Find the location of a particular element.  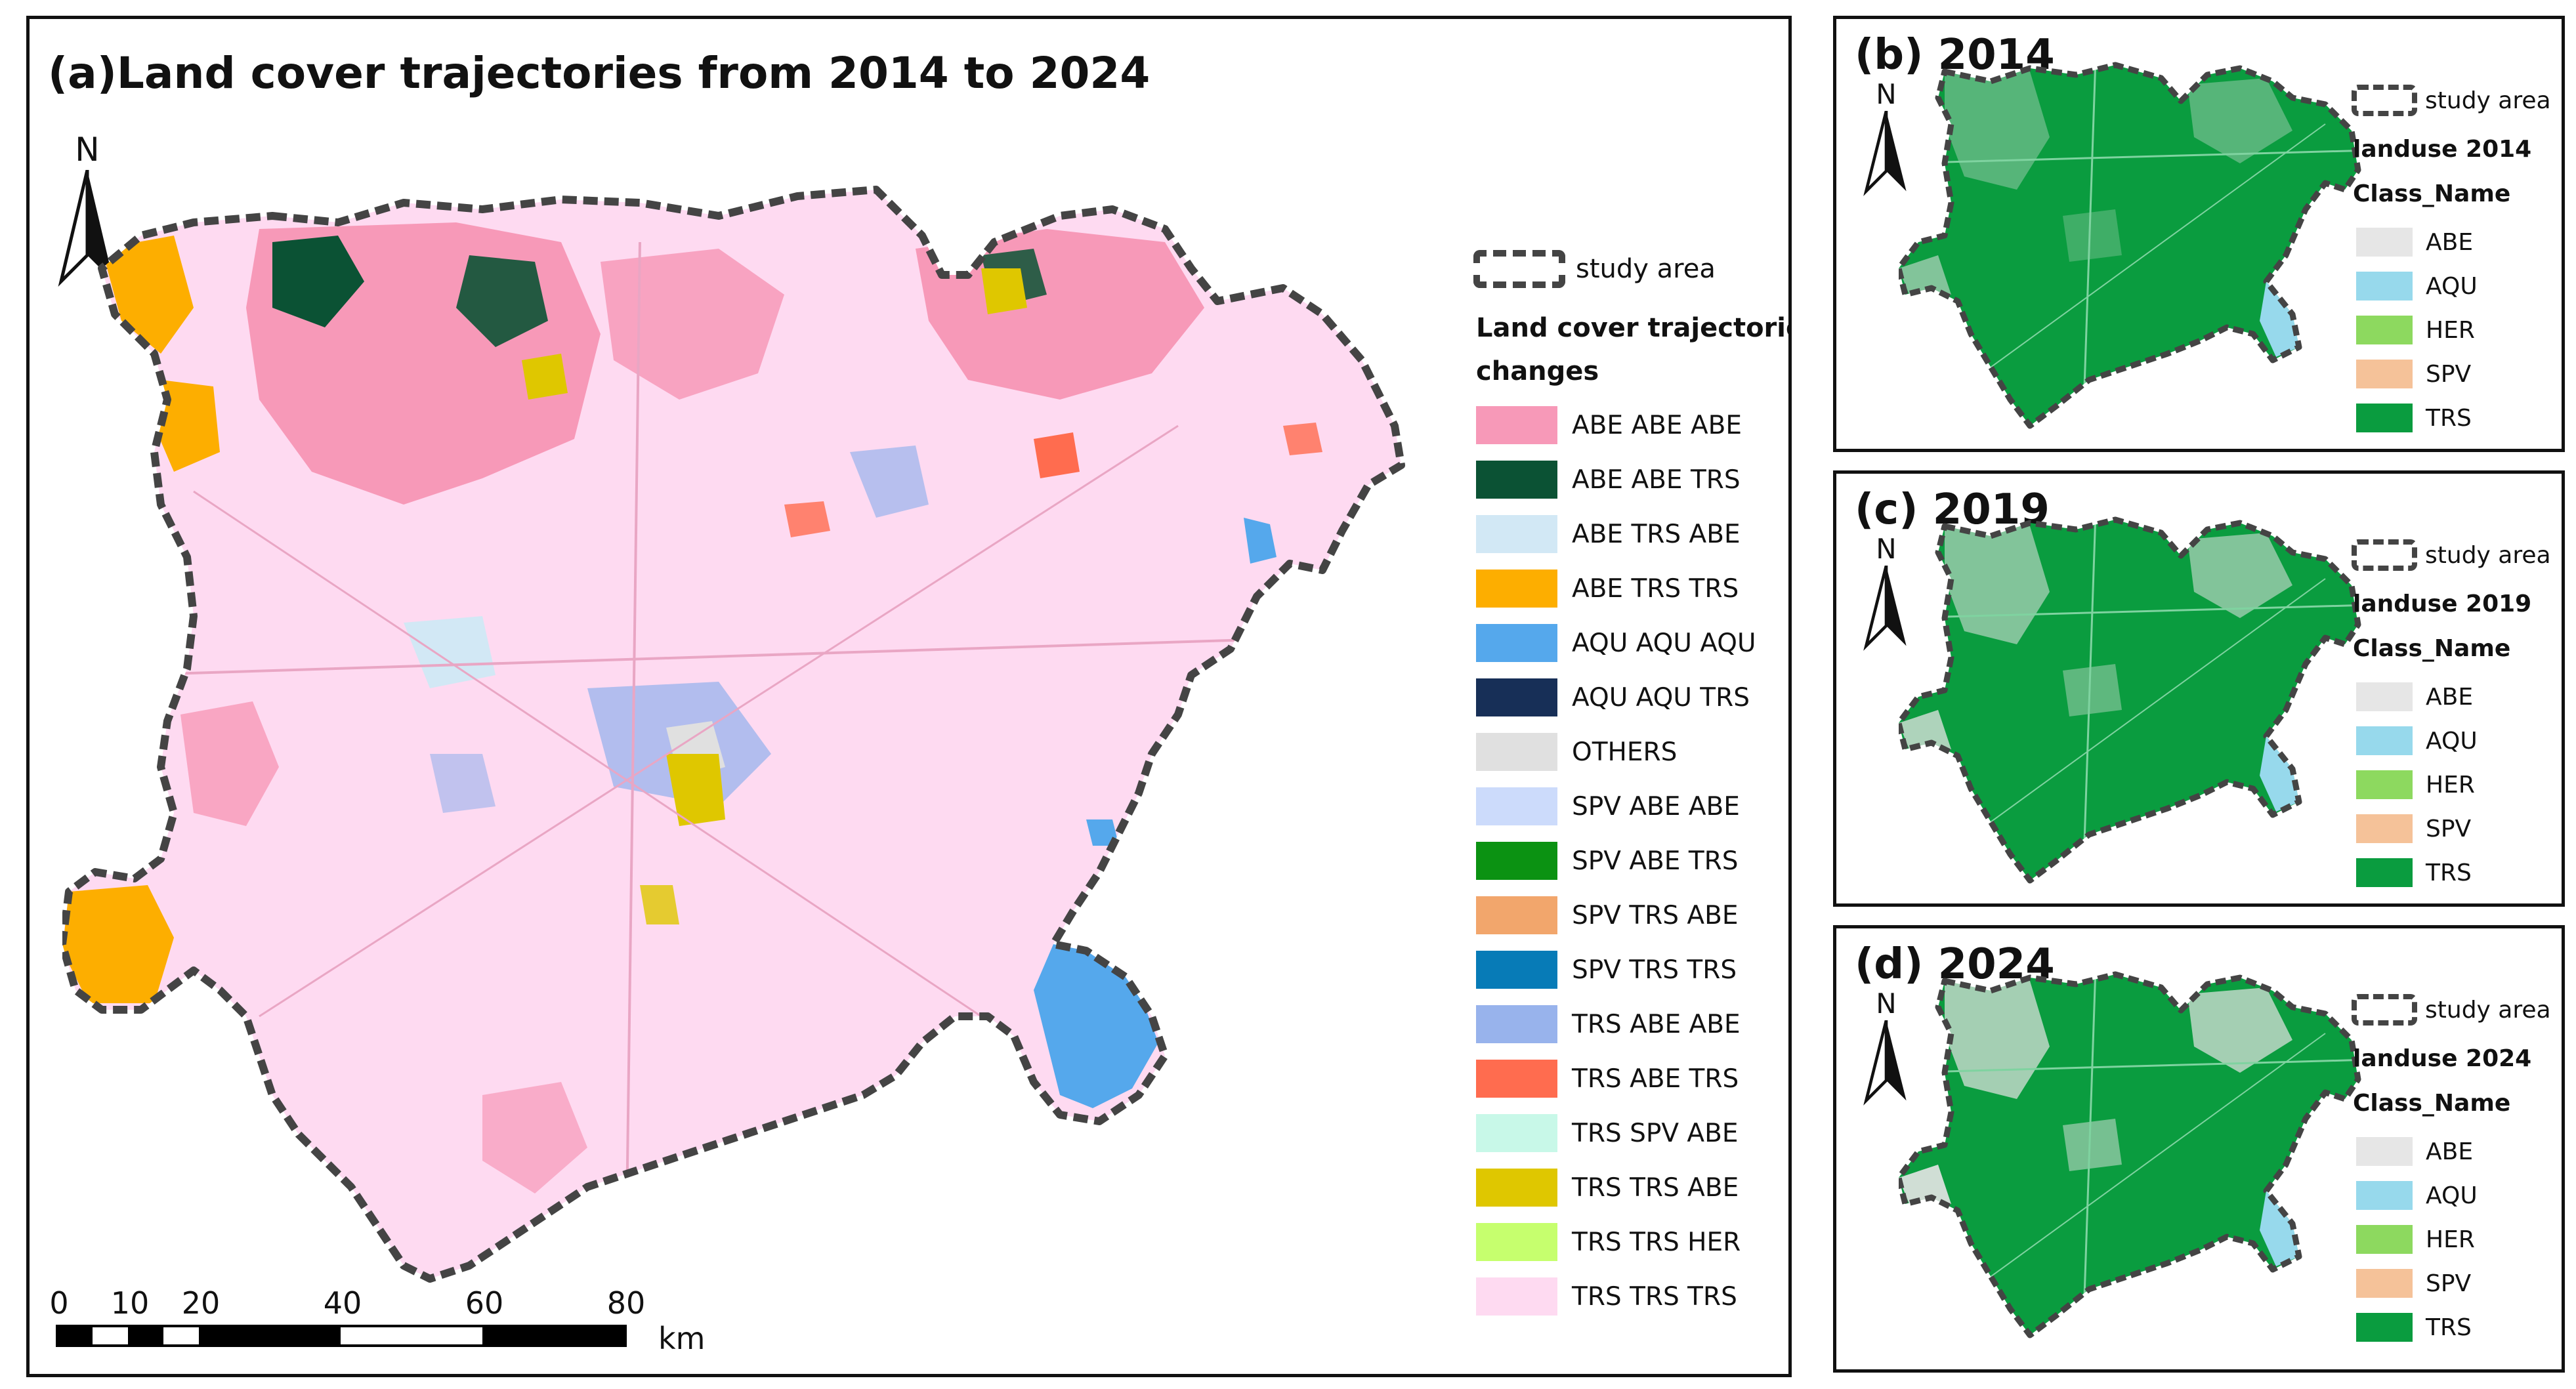

legend-title: landuse 2024 is located at coordinates (2442, 1058).